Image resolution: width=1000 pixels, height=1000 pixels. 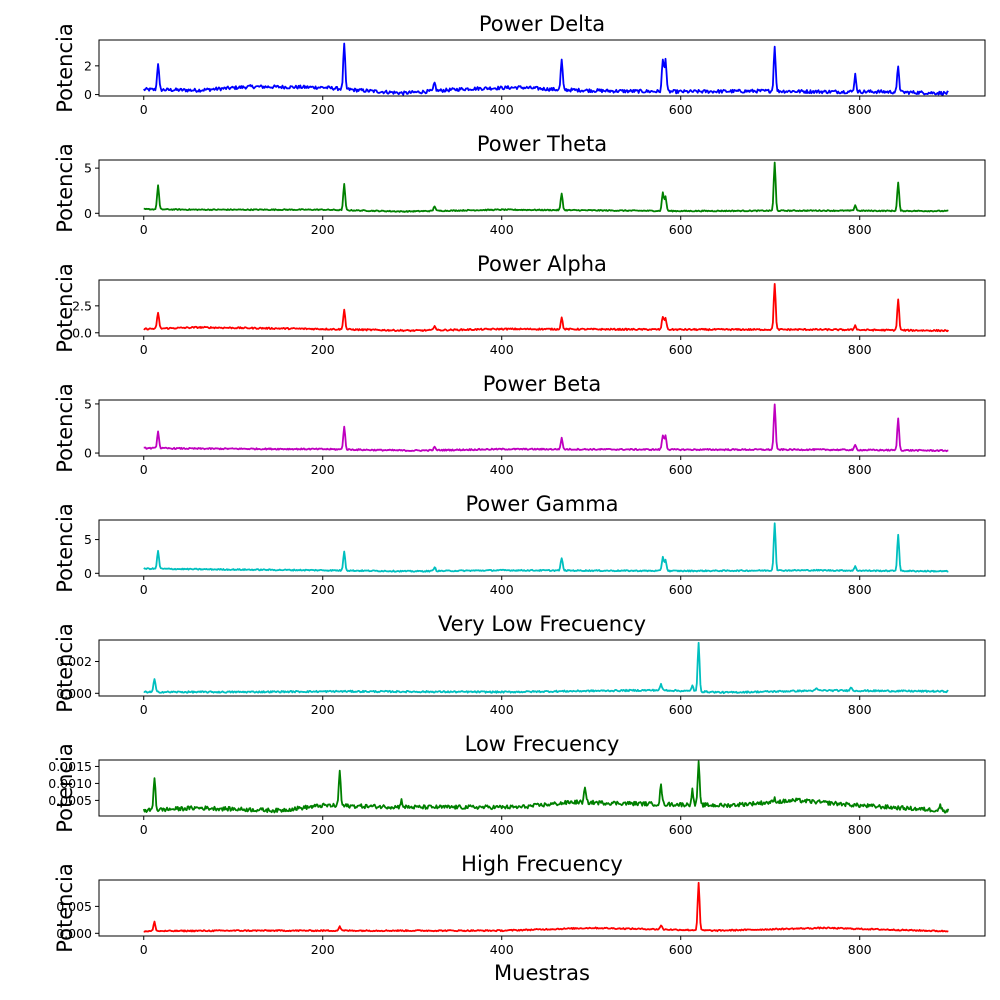 I want to click on y-tick-label: 0.005, so click(x=74, y=906).